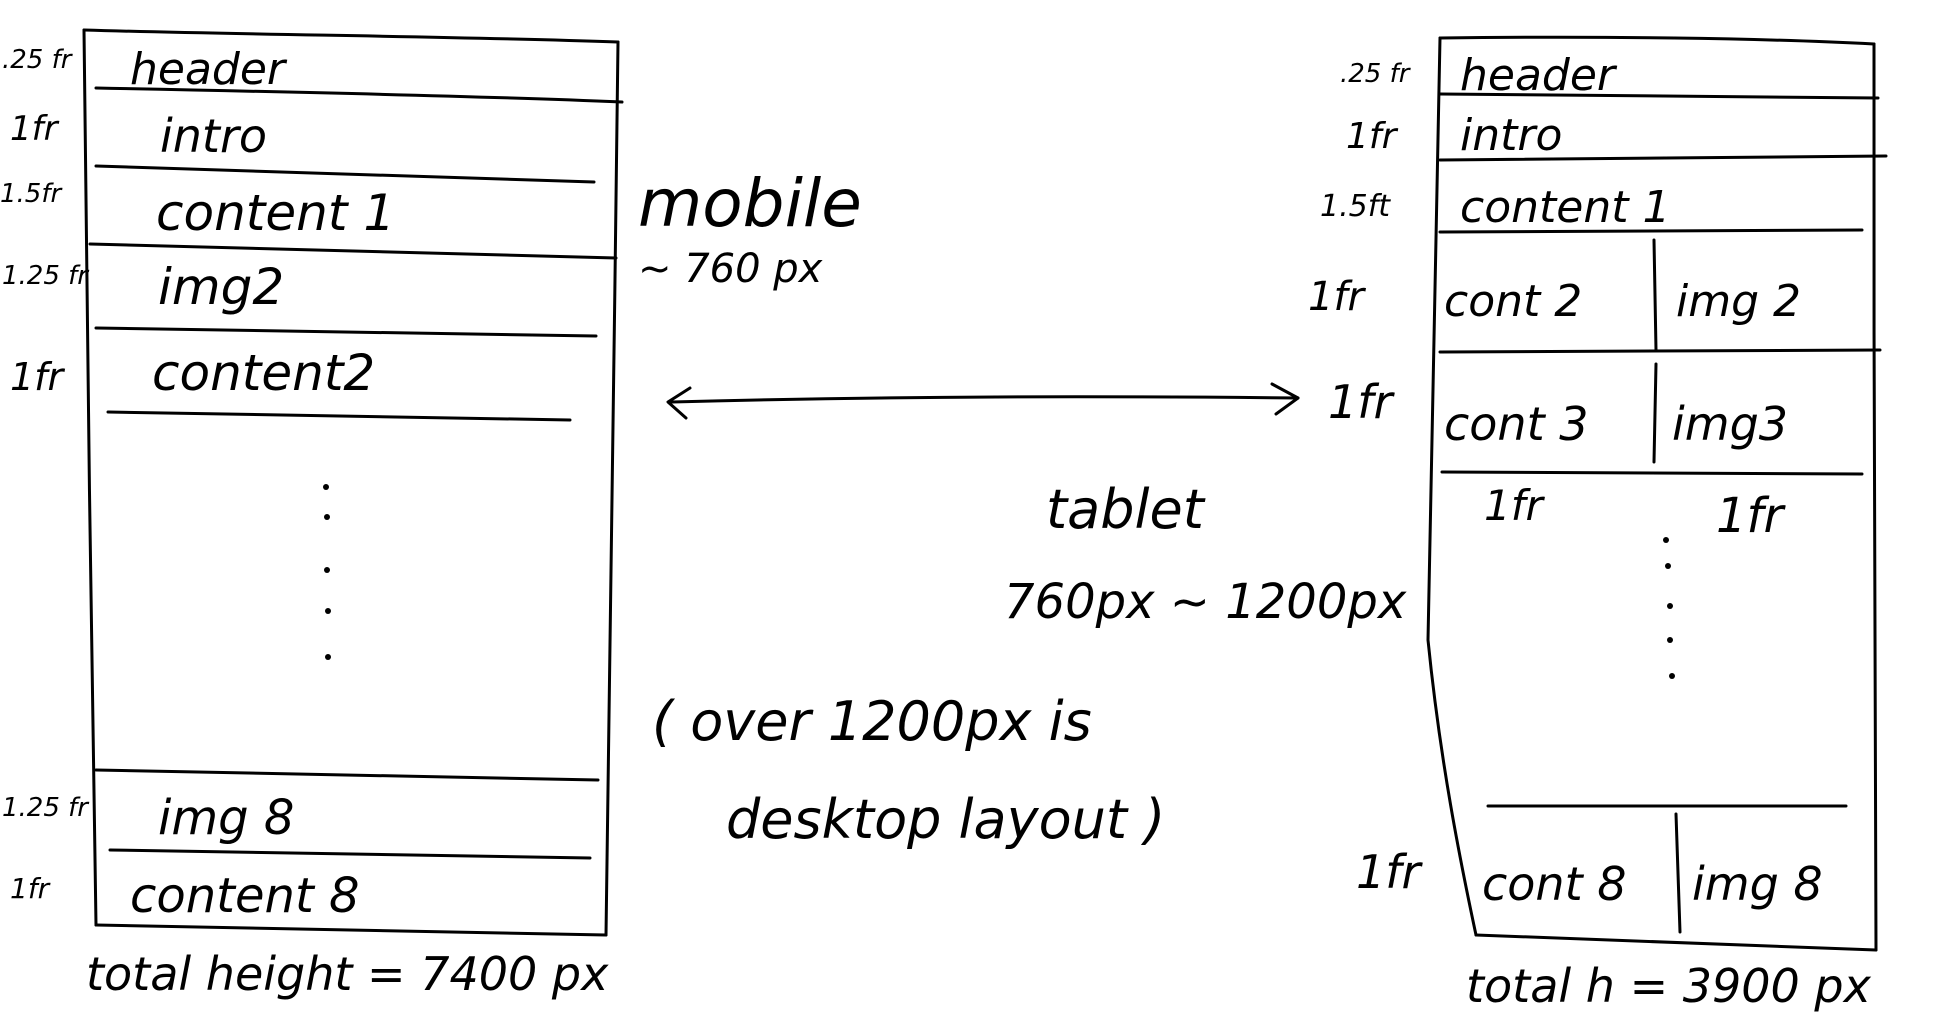  I want to click on mobile-width-note: ~ 760 px, so click(730, 269).